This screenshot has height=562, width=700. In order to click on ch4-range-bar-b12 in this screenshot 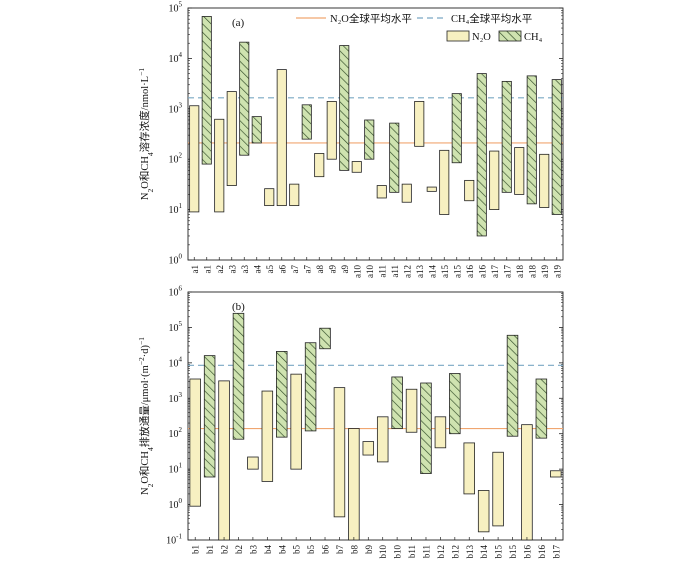, I will do `click(455, 404)`.